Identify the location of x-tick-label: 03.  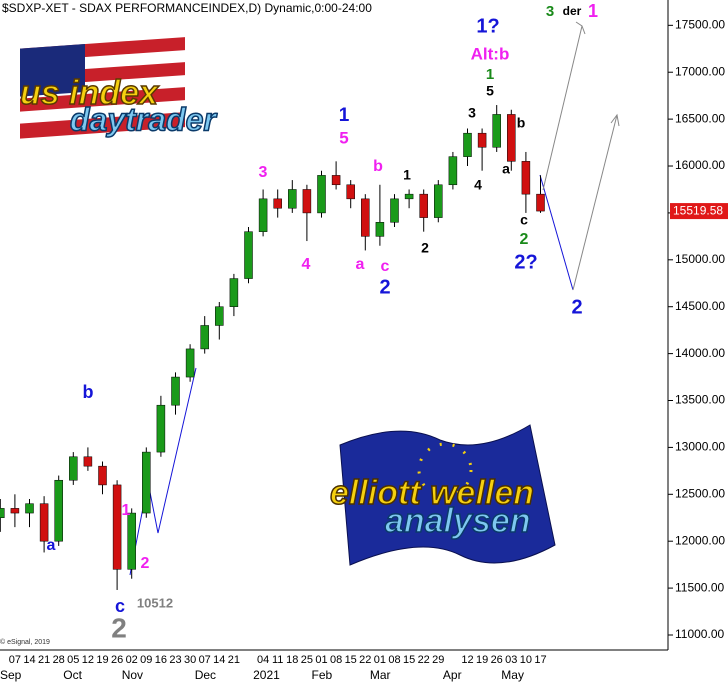
(511, 660).